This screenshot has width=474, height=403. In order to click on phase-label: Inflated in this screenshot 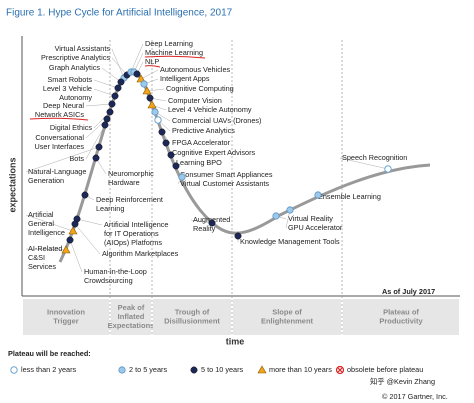, I will do `click(131, 316)`.